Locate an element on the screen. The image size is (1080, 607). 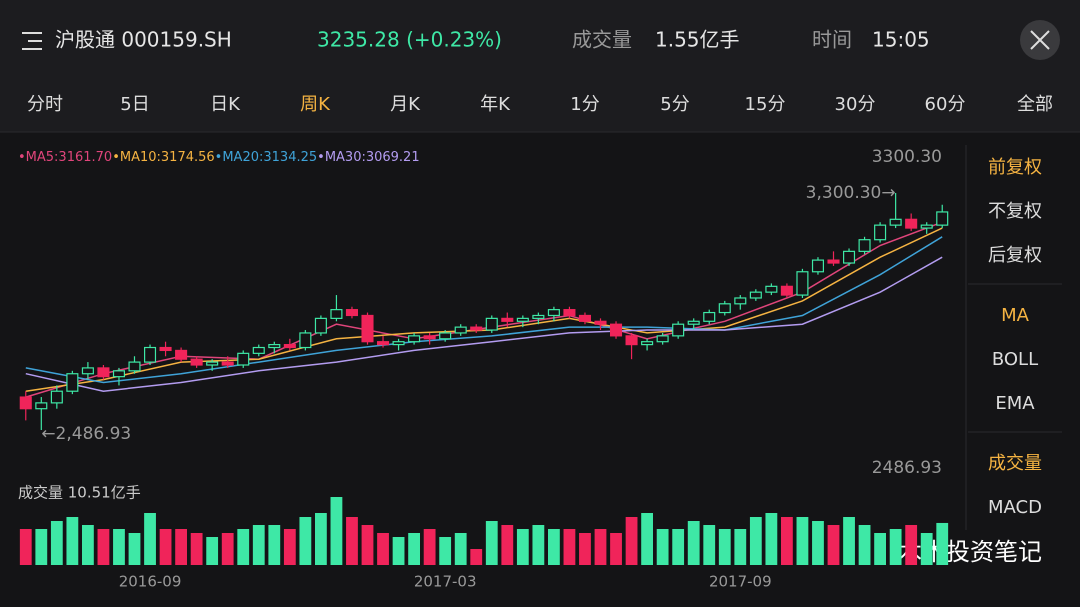
max-annotation: 3,300.30→ is located at coordinates (851, 193).